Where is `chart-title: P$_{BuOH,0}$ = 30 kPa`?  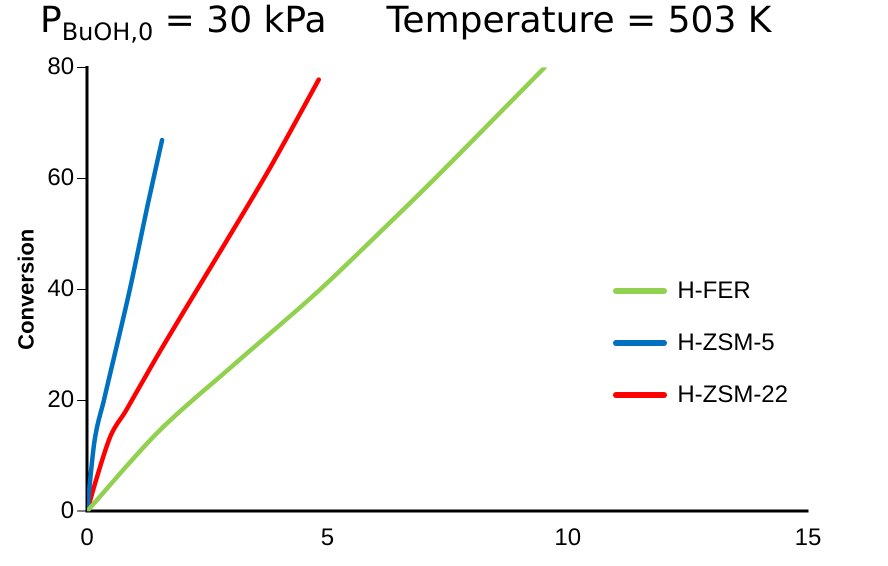
chart-title: P$_{BuOH,0}$ = 30 kPa is located at coordinates (183, 24).